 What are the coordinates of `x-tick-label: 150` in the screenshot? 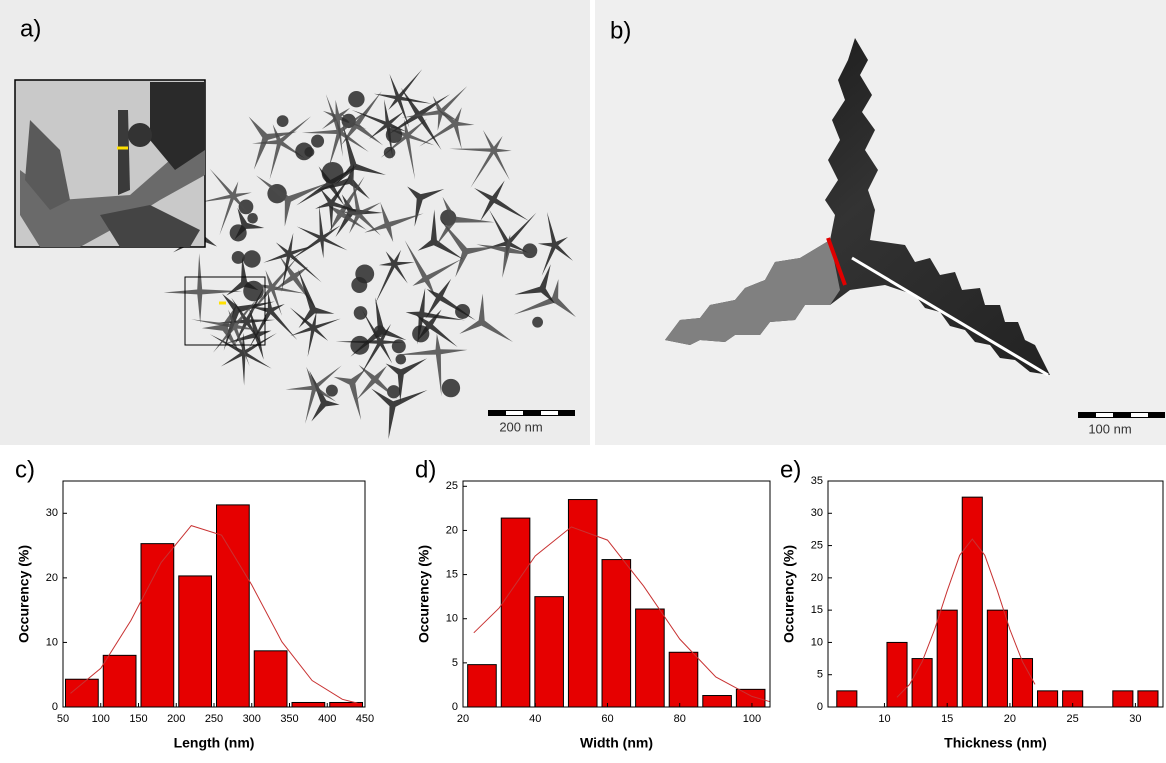 It's located at (138, 719).